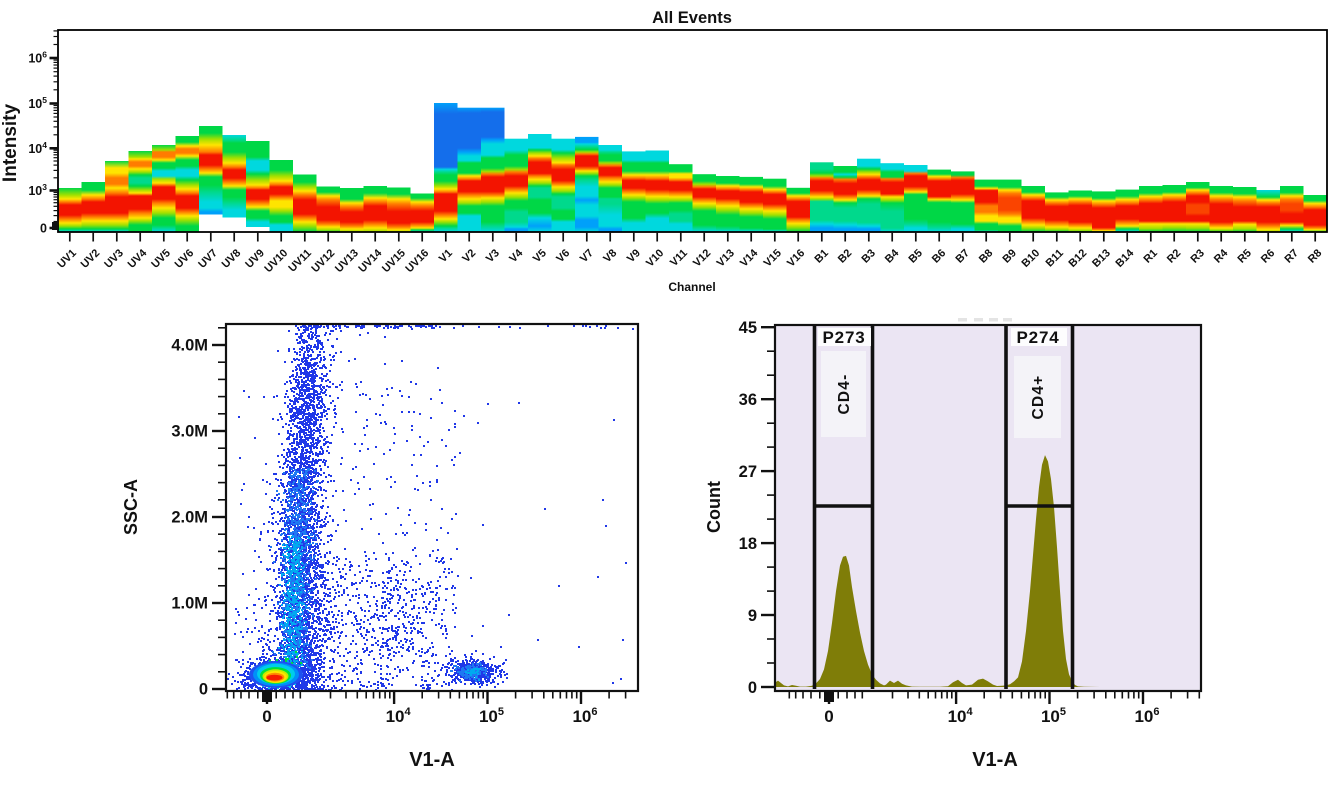 The width and height of the screenshot is (1344, 797). I want to click on svg-text: P273, so click(844, 337).